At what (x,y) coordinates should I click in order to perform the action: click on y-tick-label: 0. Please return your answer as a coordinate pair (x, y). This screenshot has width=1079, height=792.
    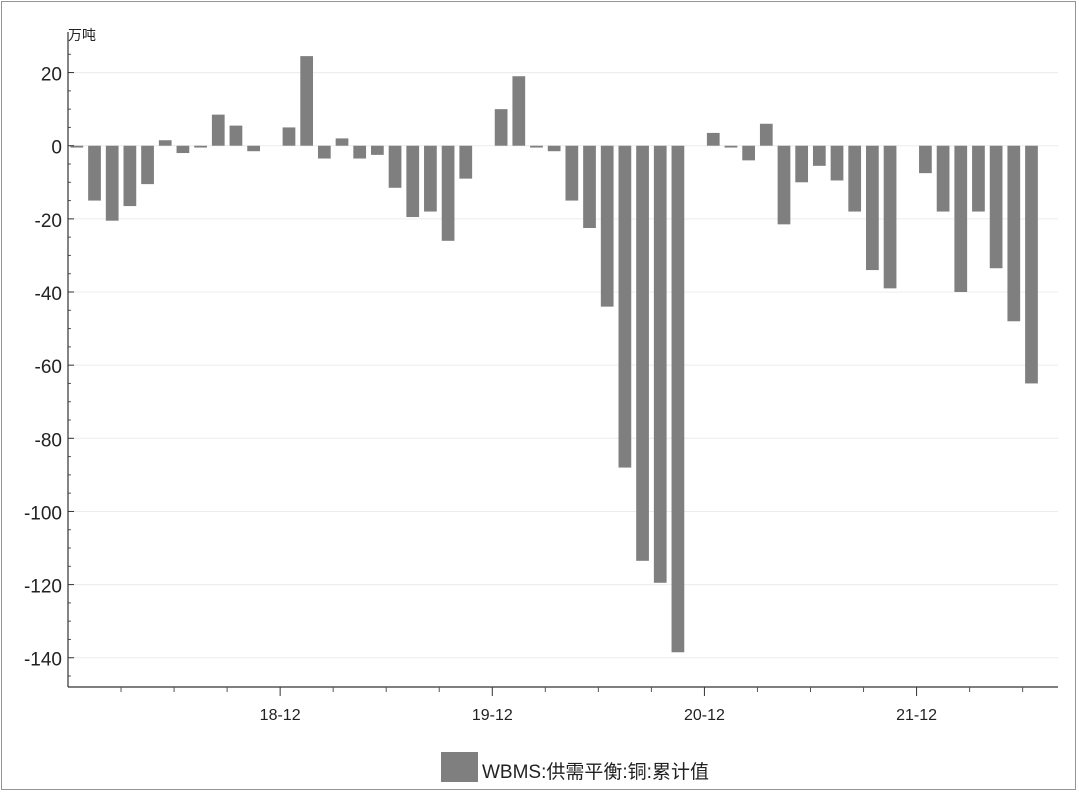
    Looking at the image, I should click on (56, 148).